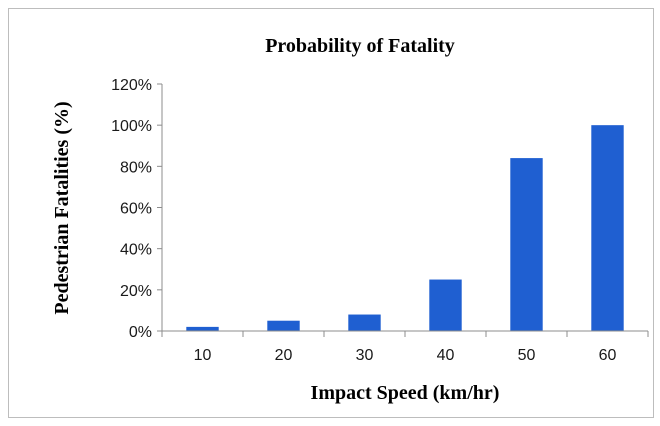 This screenshot has height=426, width=660. I want to click on x-tick-label: 10, so click(203, 355).